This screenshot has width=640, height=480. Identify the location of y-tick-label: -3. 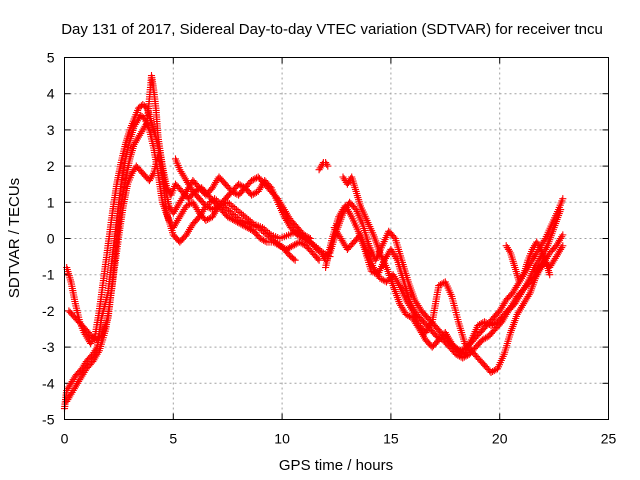
(48, 347).